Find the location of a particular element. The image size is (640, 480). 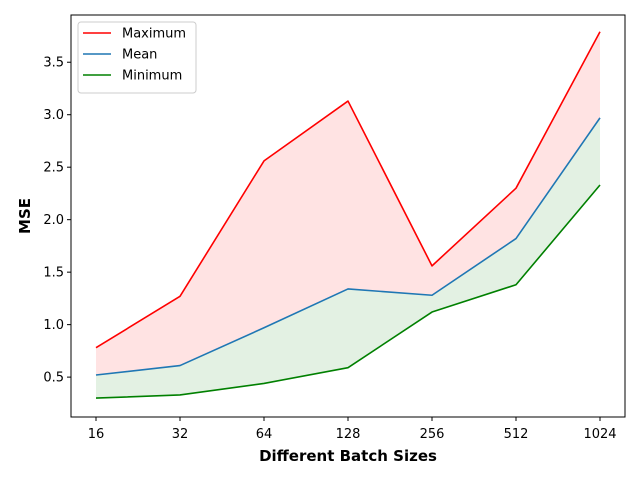

y-tick-label: 3.0 is located at coordinates (53, 115).